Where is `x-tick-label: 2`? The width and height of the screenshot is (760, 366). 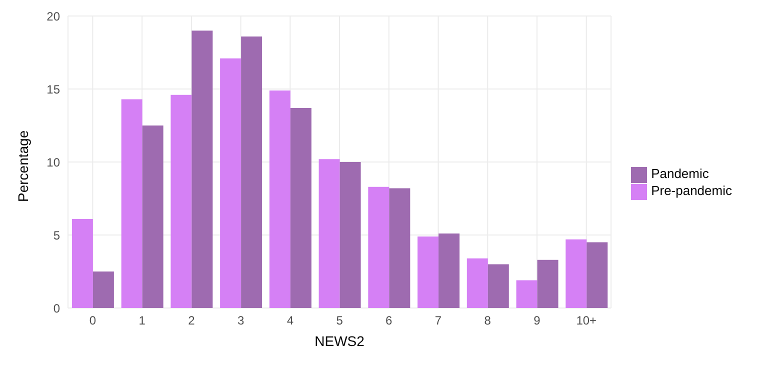 x-tick-label: 2 is located at coordinates (192, 321).